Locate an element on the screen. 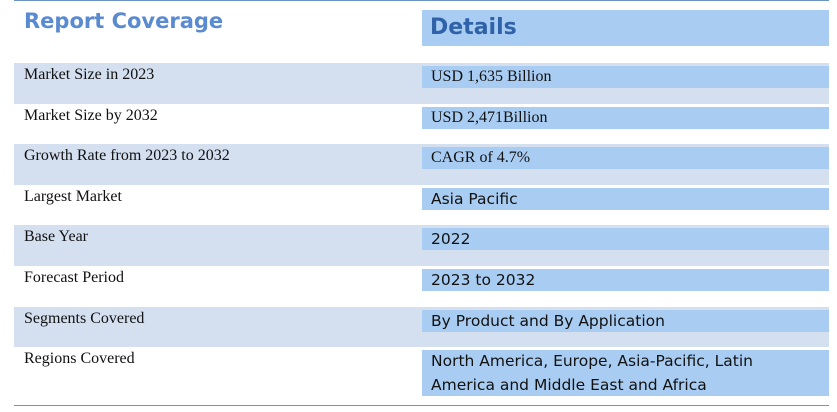  row-value: 2022 is located at coordinates (451, 239).